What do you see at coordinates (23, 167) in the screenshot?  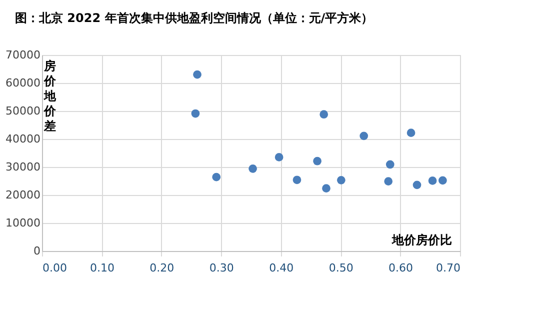 I see `y-tick-label: 30000` at bounding box center [23, 167].